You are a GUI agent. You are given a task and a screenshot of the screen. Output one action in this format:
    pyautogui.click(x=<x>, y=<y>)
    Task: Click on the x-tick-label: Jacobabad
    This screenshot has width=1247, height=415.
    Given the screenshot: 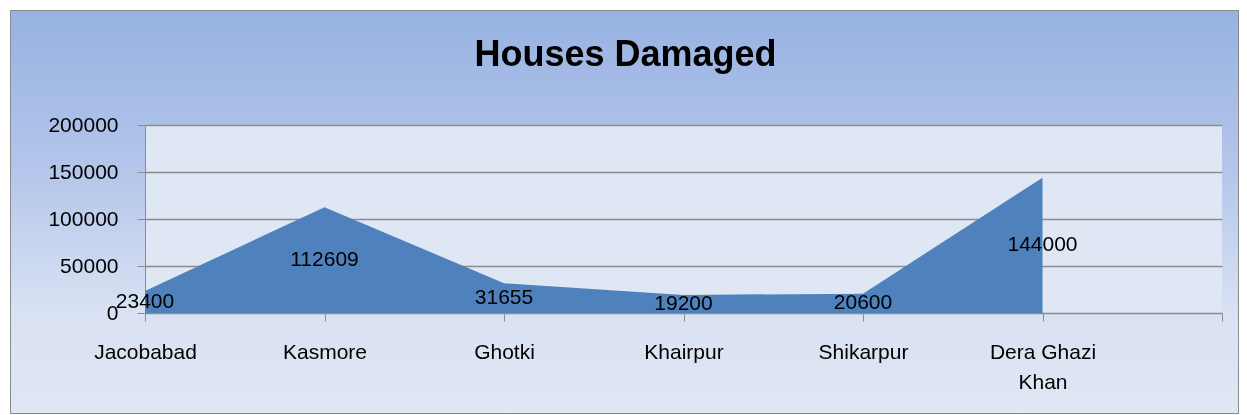 What is the action you would take?
    pyautogui.click(x=145, y=351)
    